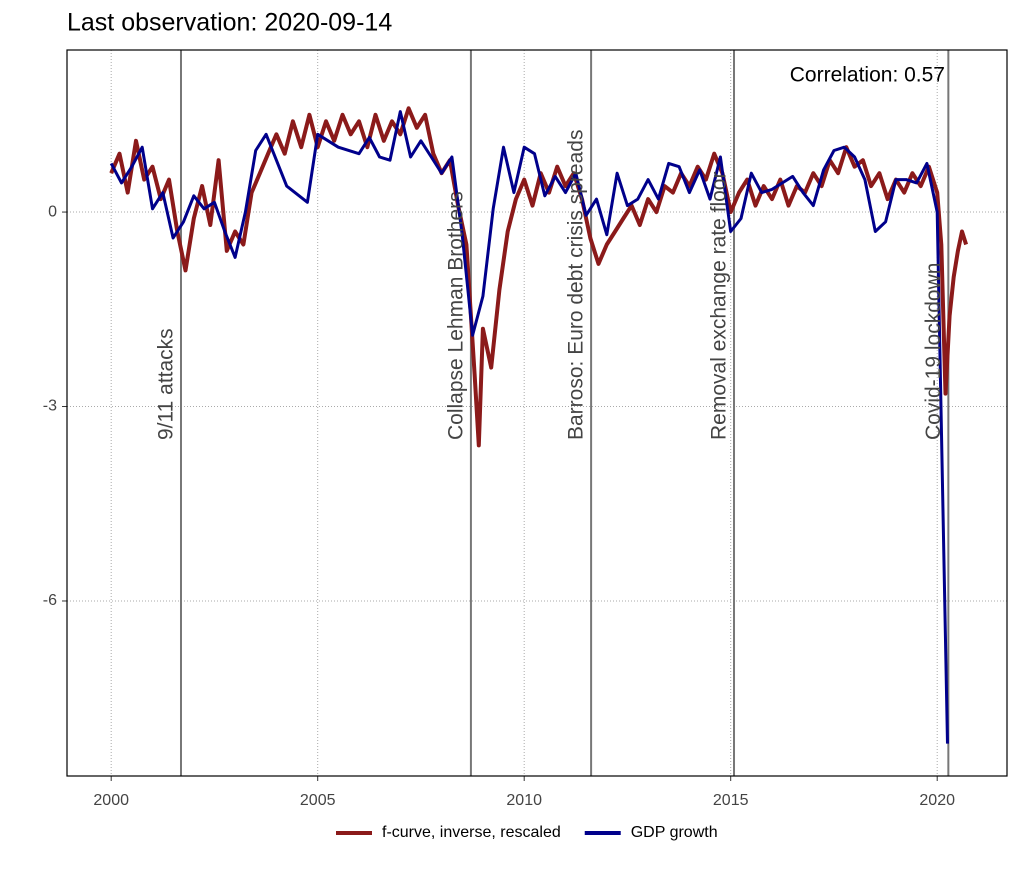  Describe the element at coordinates (455, 315) in the screenshot. I see `event-label: Collapse Lehman Brothers` at that location.